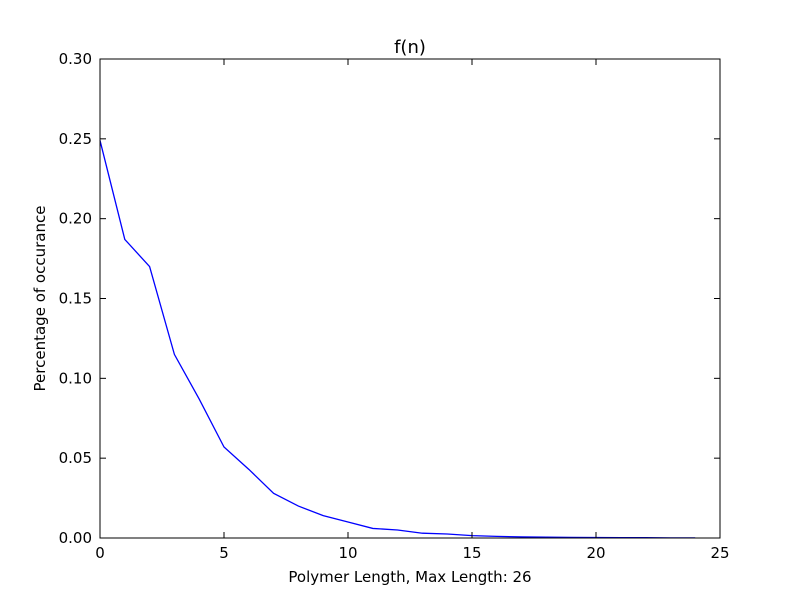 Image resolution: width=800 pixels, height=597 pixels. What do you see at coordinates (224, 553) in the screenshot?
I see `x-tick-label: 5` at bounding box center [224, 553].